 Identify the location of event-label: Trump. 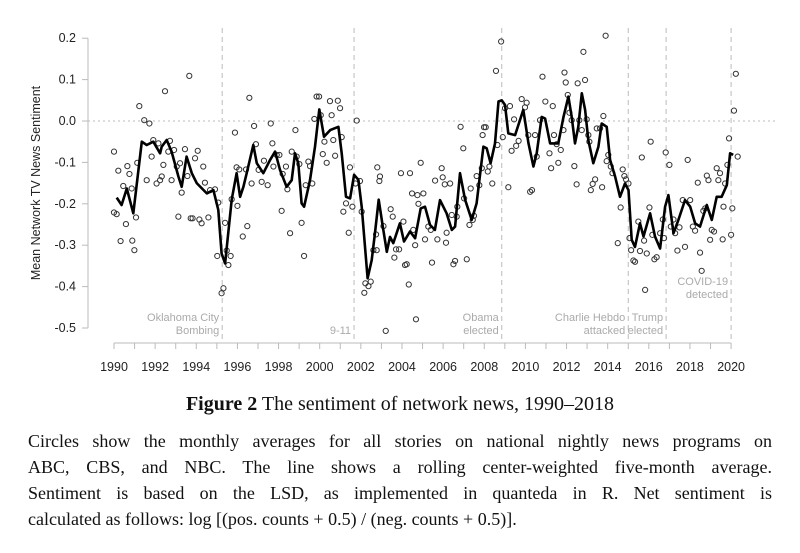
(647, 318).